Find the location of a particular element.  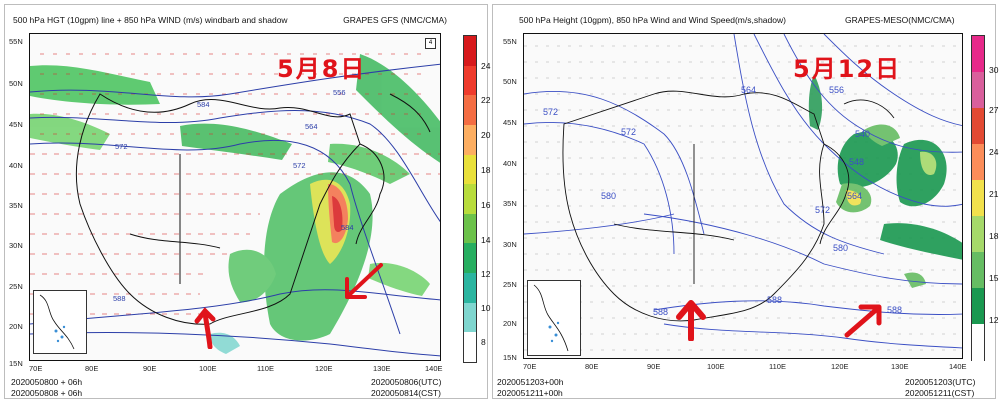

lat-tick: 35N is located at coordinates (16, 205).